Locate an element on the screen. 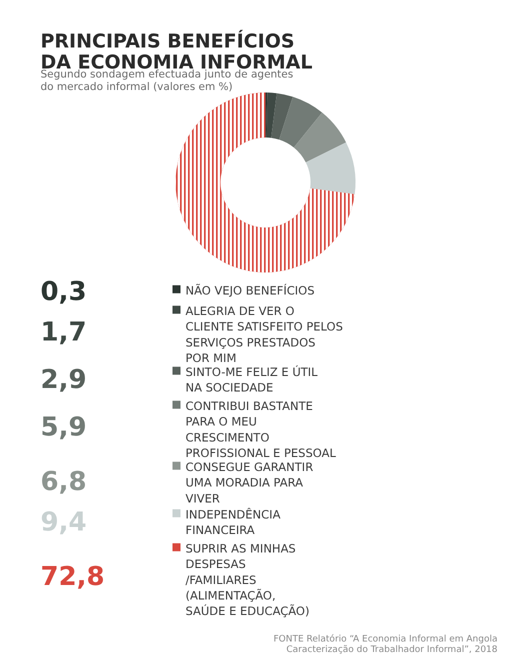 This screenshot has width=522, height=663. data-label: 2,9 is located at coordinates (63, 380).